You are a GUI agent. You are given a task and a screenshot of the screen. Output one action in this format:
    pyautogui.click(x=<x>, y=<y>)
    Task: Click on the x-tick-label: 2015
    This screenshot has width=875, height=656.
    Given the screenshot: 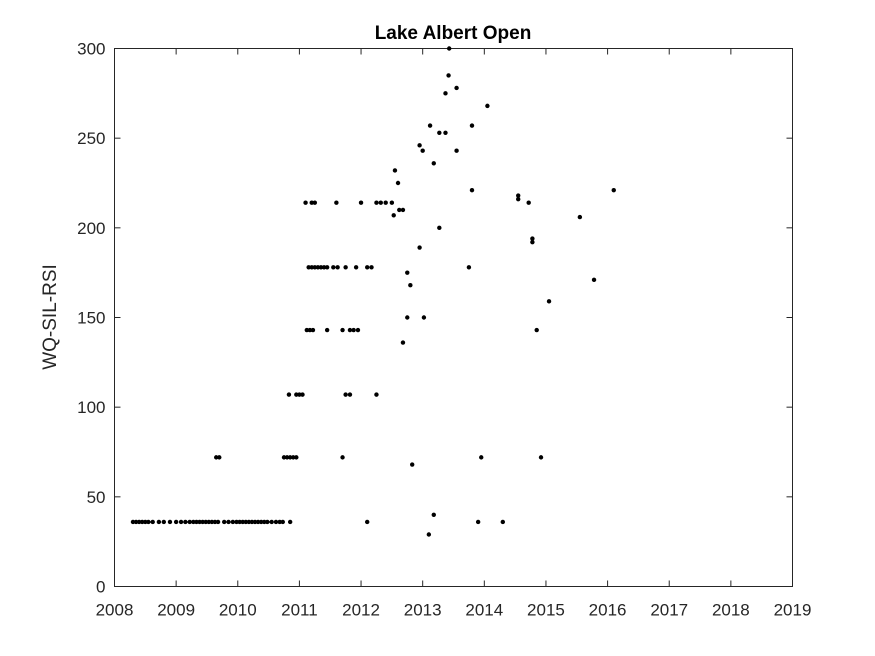 What is the action you would take?
    pyautogui.click(x=546, y=610)
    